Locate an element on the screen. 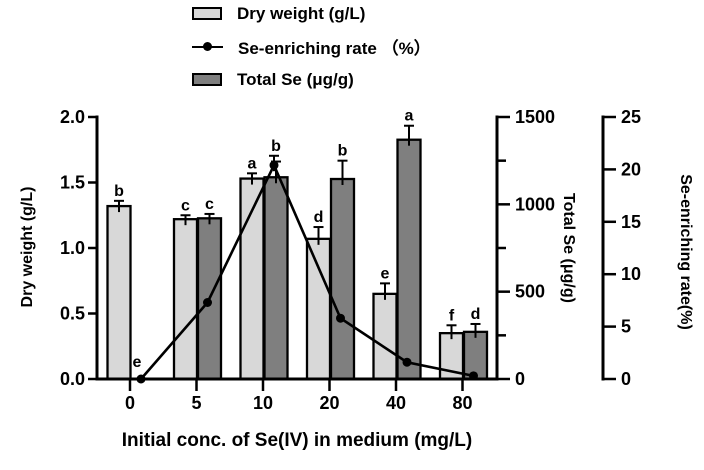 This screenshot has height=470, width=704. legend-item-dry-weight: Dry weight (g/L) is located at coordinates (311, 13).